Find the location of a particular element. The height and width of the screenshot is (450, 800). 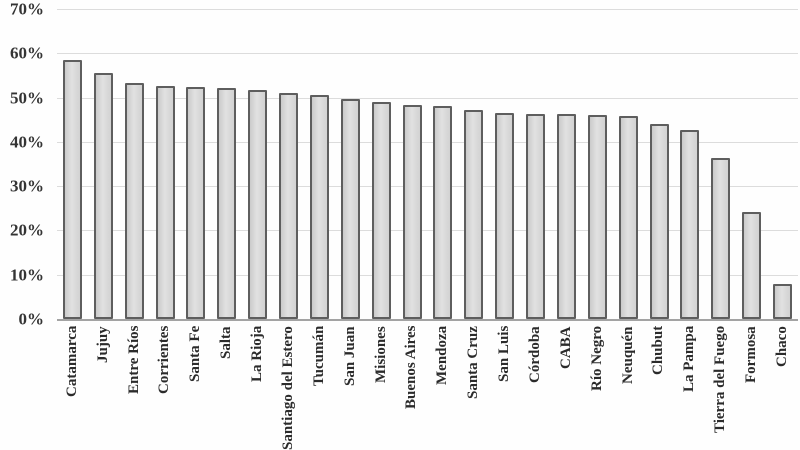

bar-río-negro is located at coordinates (597, 216).